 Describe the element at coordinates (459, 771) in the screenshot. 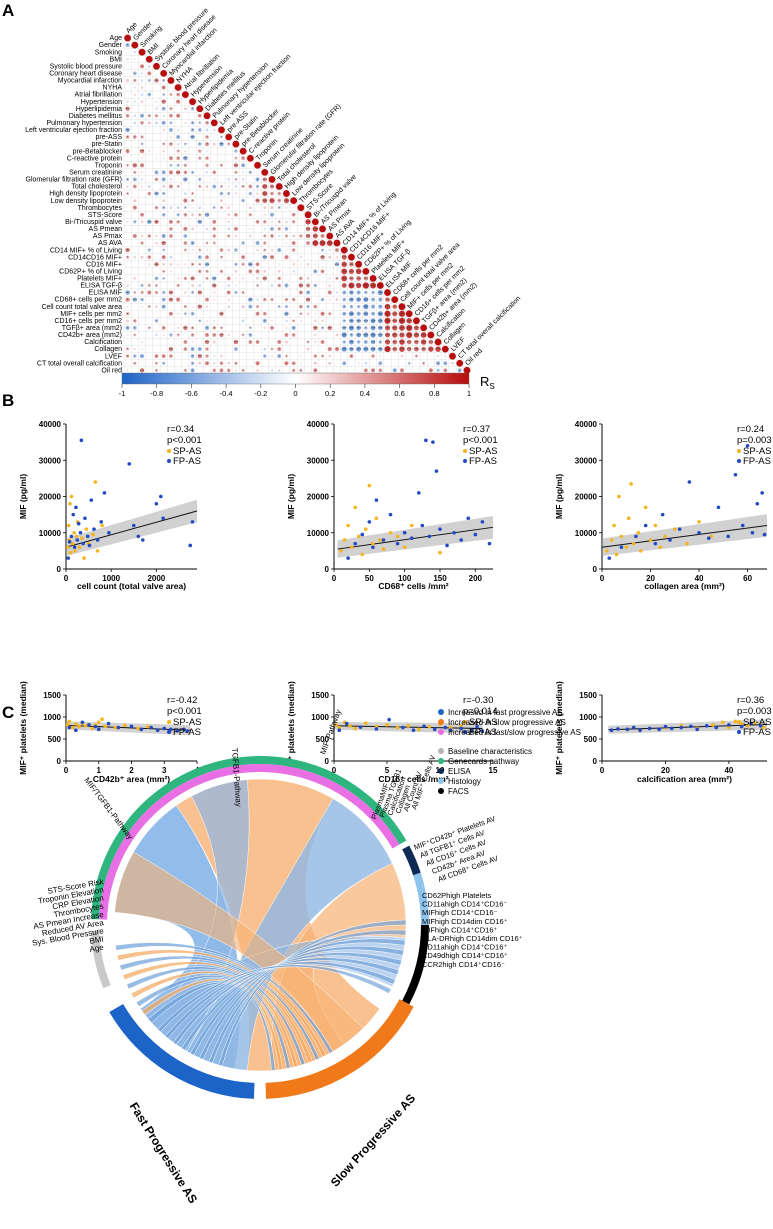

I see `legend-source-label: ELISA` at that location.